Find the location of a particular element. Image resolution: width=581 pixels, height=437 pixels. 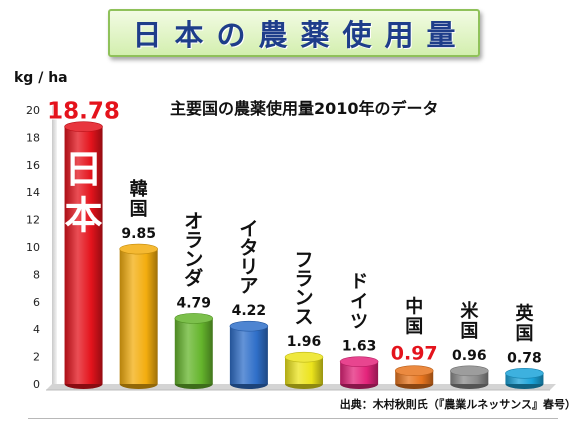

y-tick-label: 0 is located at coordinates (36, 384).